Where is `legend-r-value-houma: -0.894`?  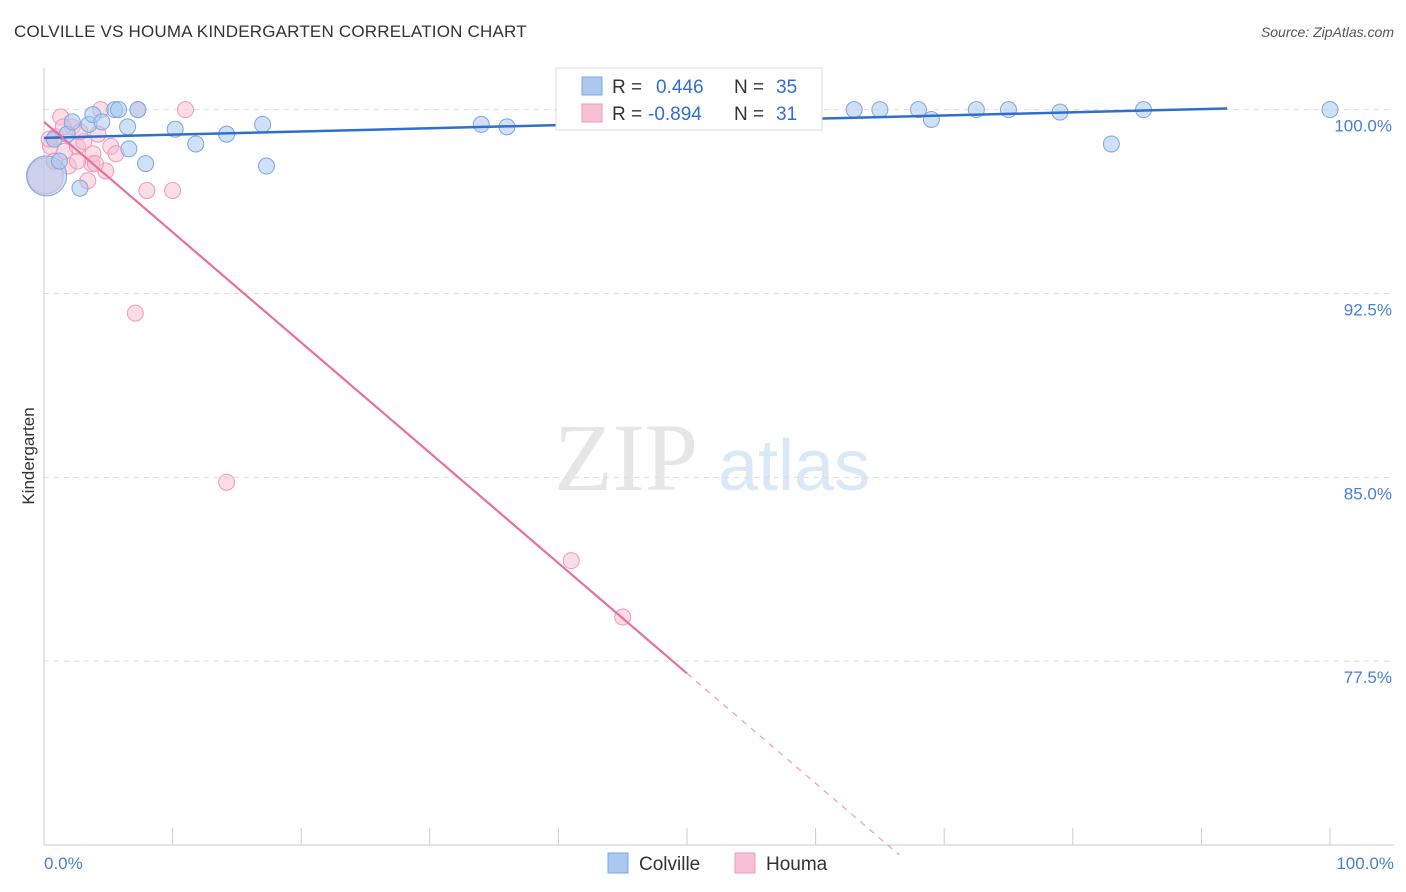 legend-r-value-houma: -0.894 is located at coordinates (675, 114).